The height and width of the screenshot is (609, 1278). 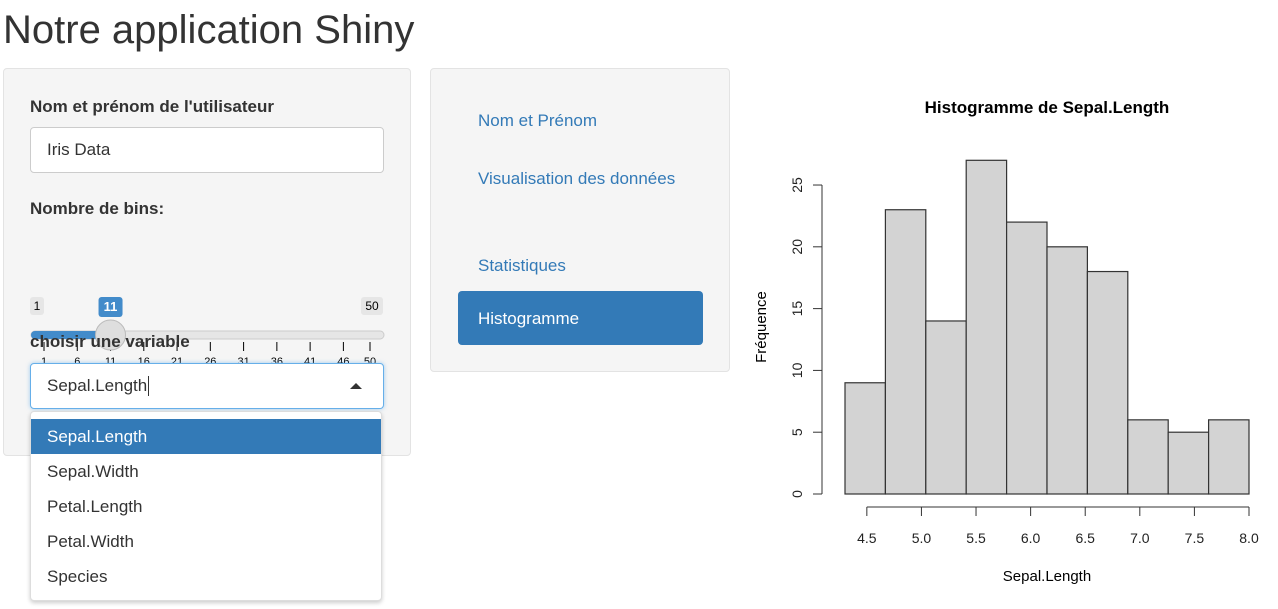 What do you see at coordinates (95, 506) in the screenshot?
I see `dropdown-option: Petal.Length` at bounding box center [95, 506].